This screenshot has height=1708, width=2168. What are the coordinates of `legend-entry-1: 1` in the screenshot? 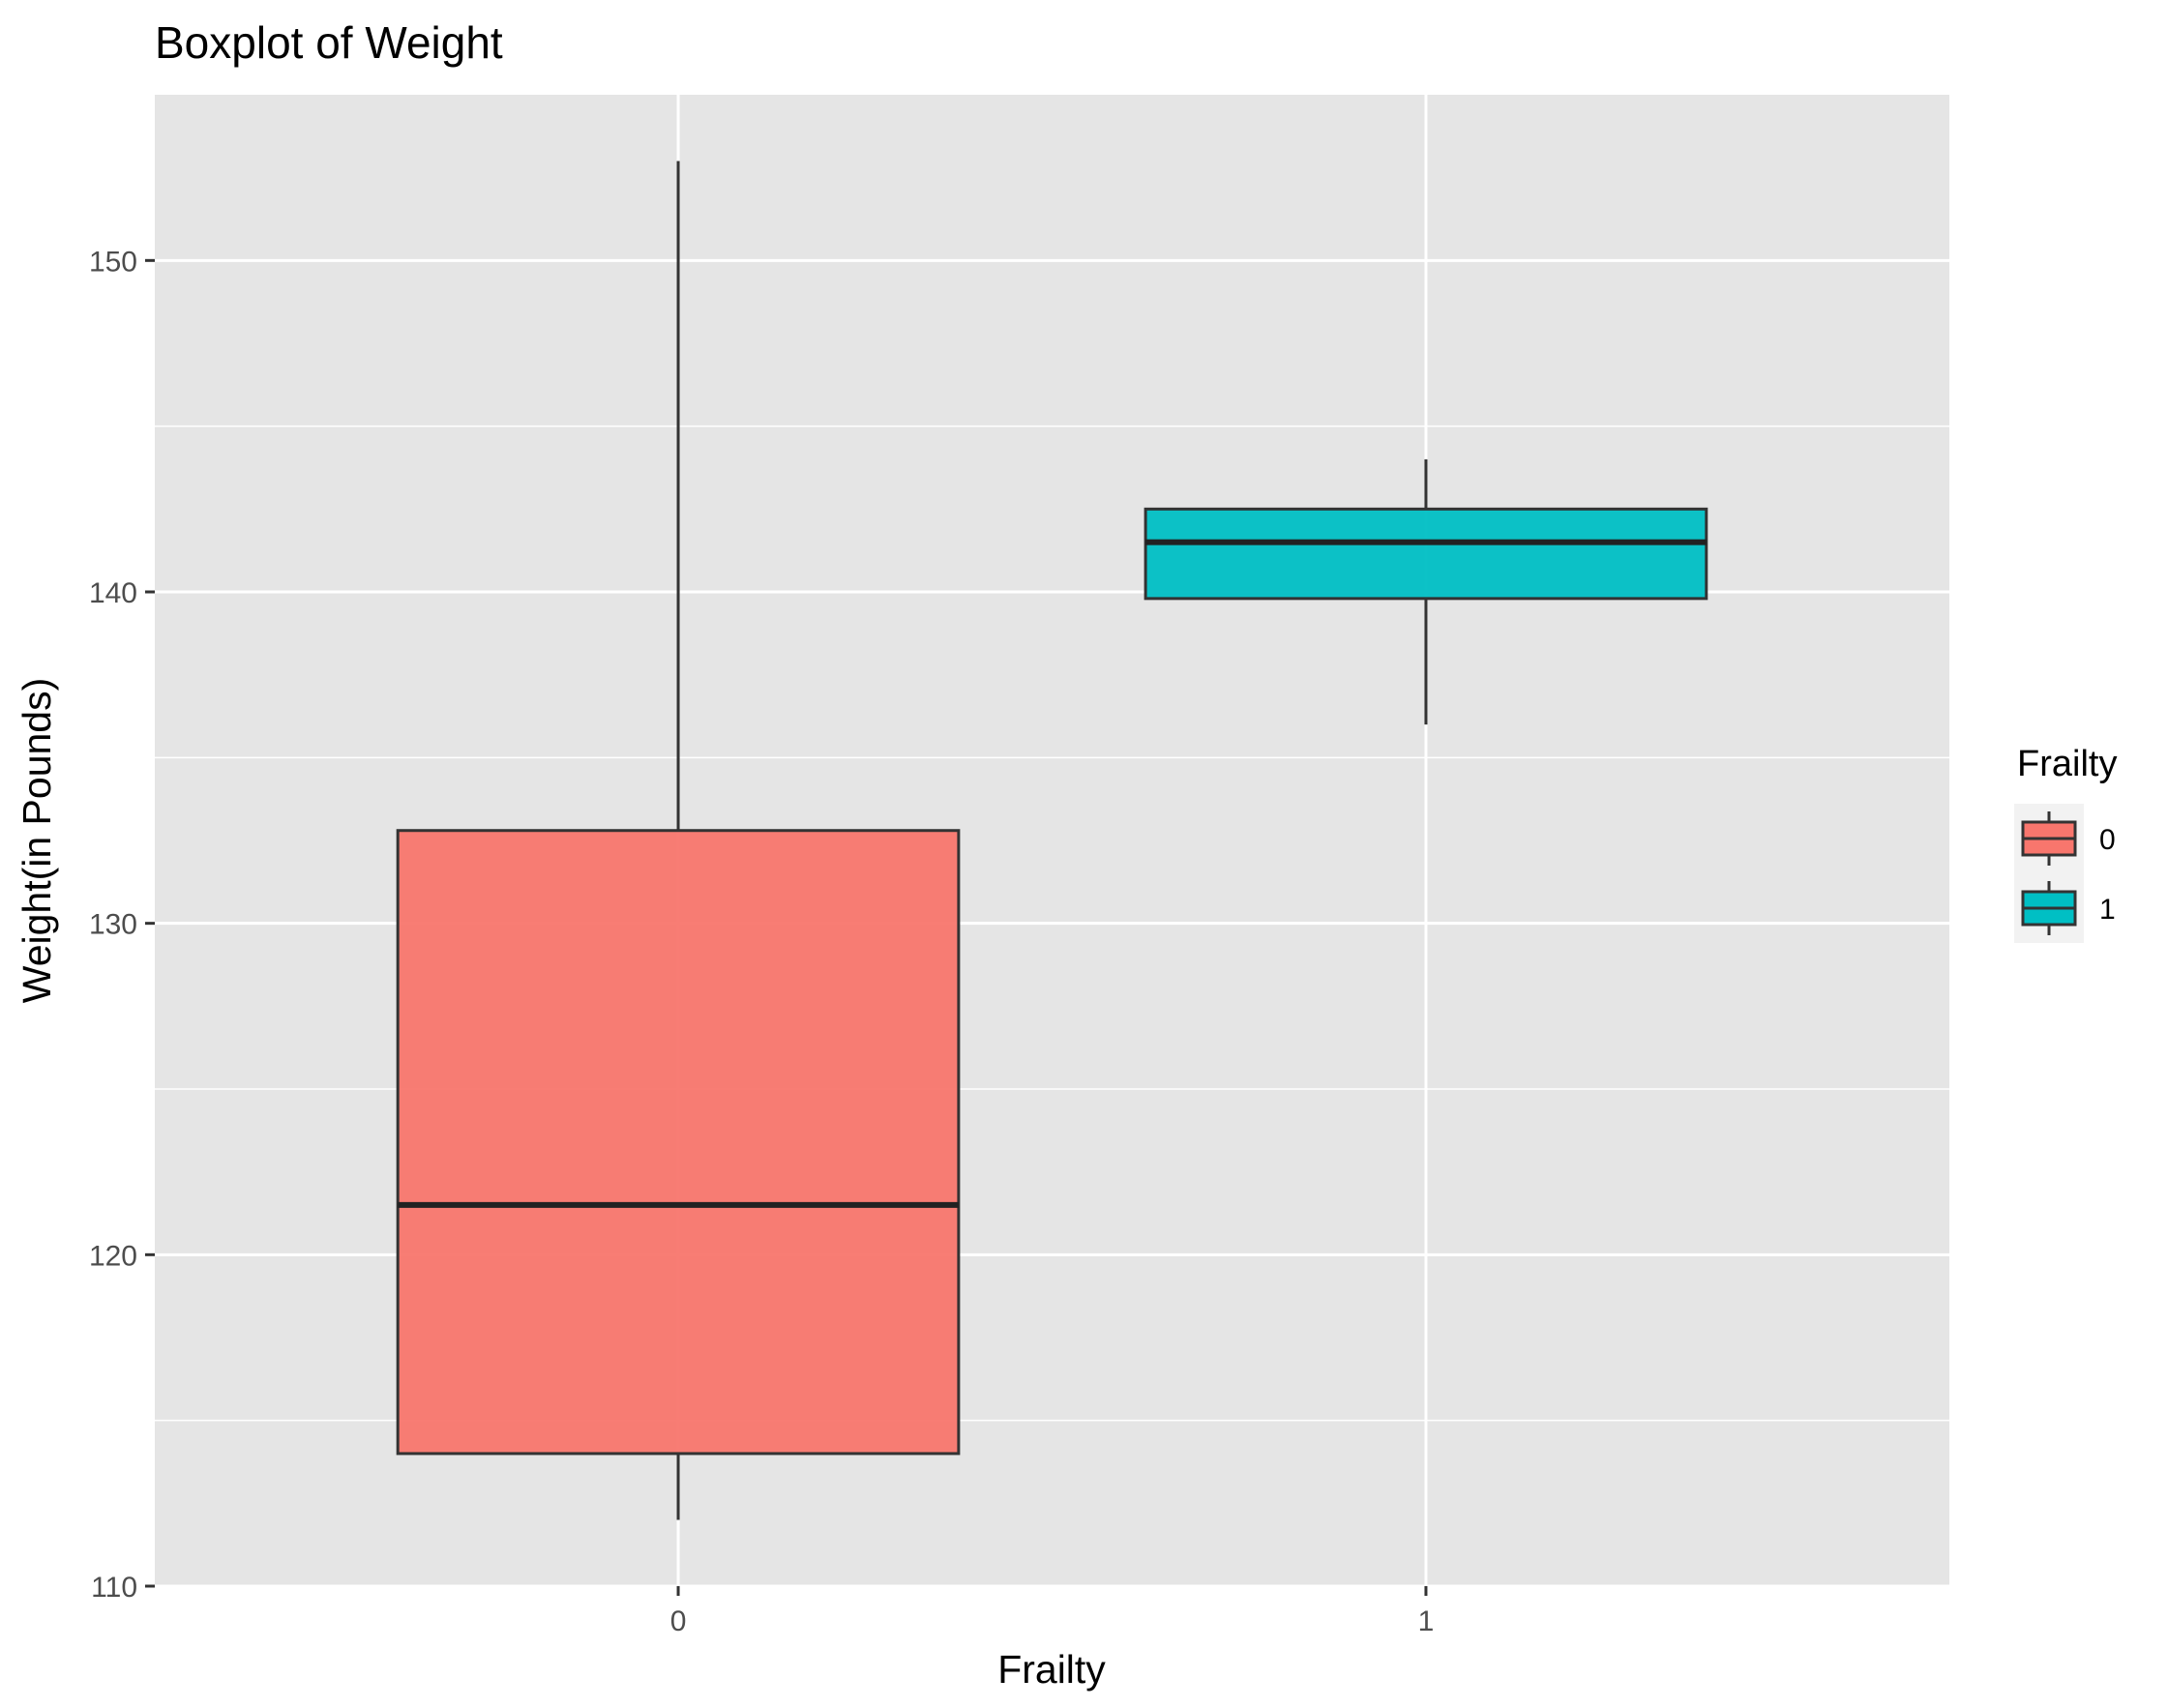 It's located at (2068, 908).